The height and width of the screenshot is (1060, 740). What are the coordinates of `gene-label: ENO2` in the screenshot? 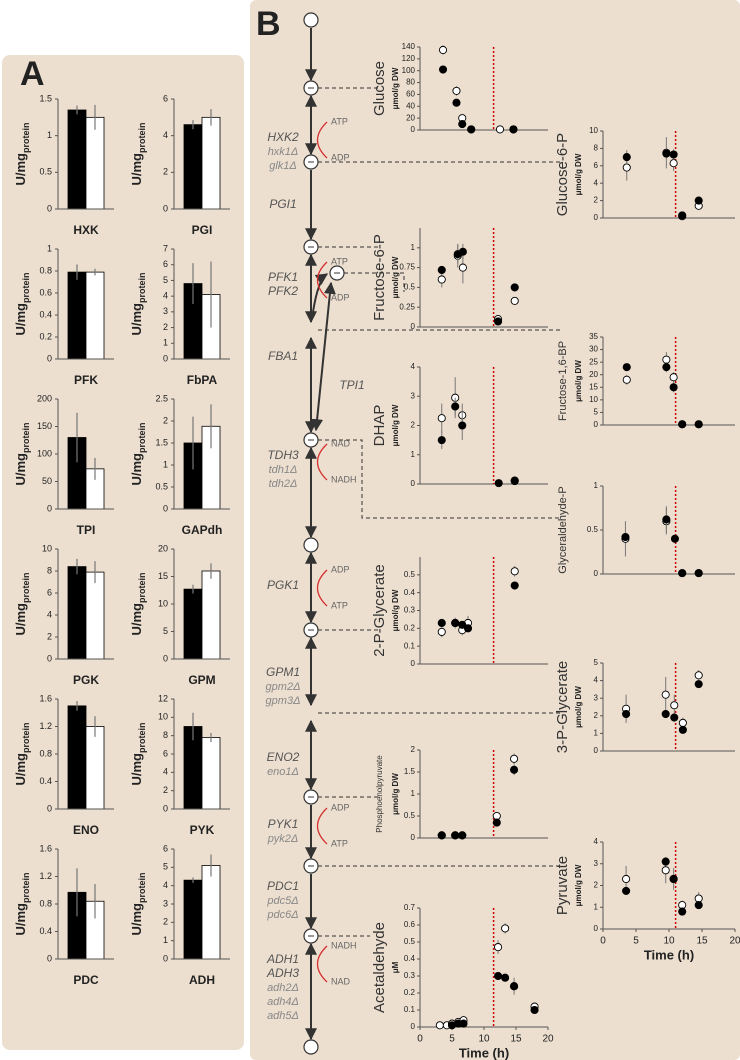 It's located at (283, 757).